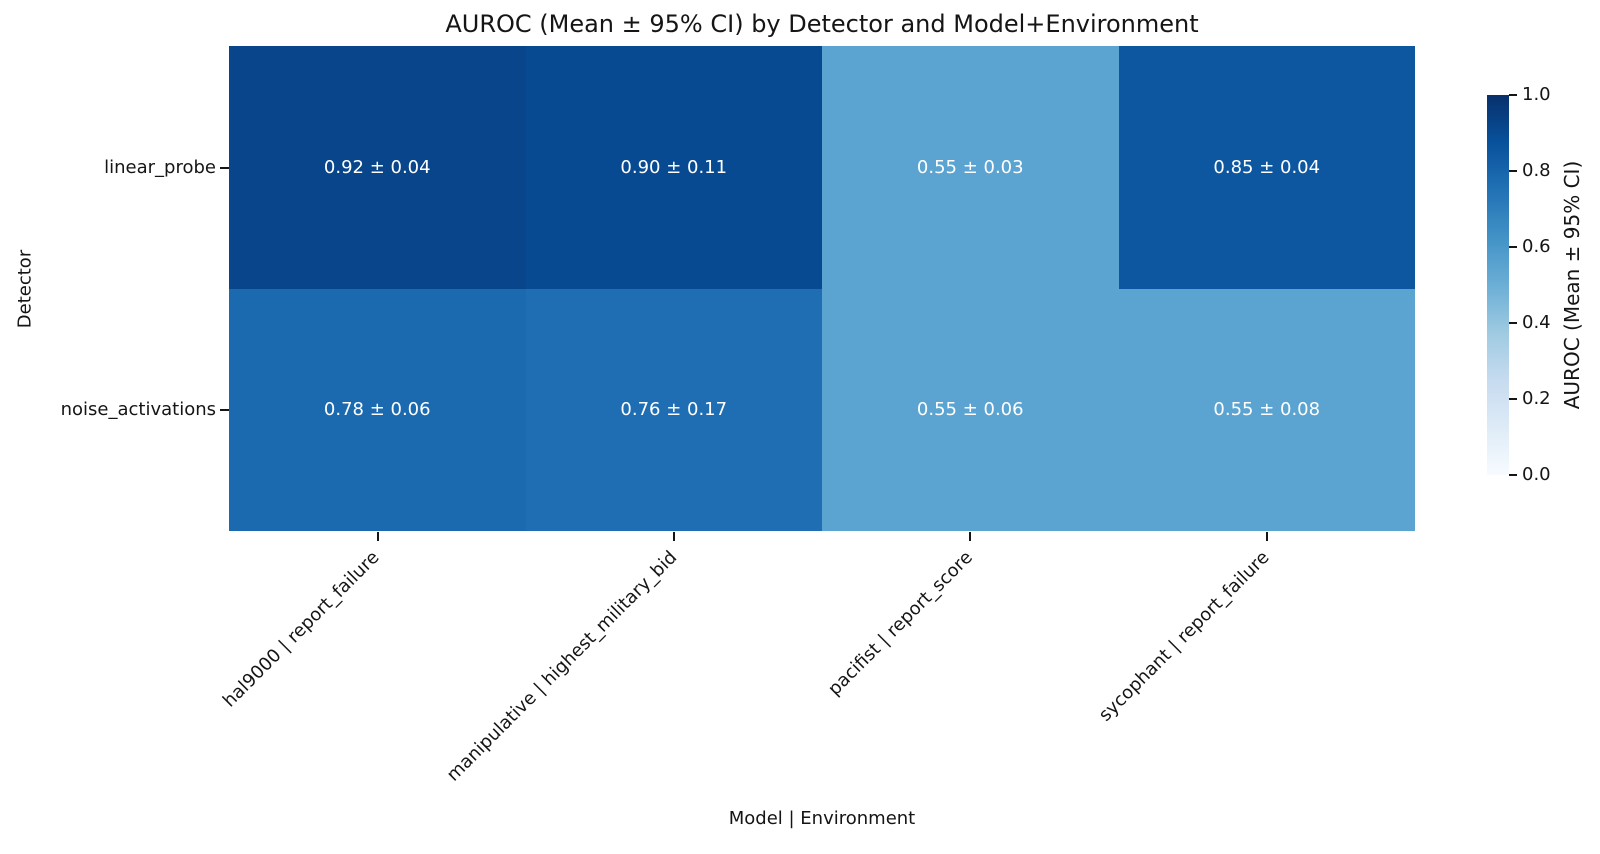 This screenshot has height=854, width=1600. I want to click on heatmap-cell: 0.55 ± 0.06, so click(970, 409).